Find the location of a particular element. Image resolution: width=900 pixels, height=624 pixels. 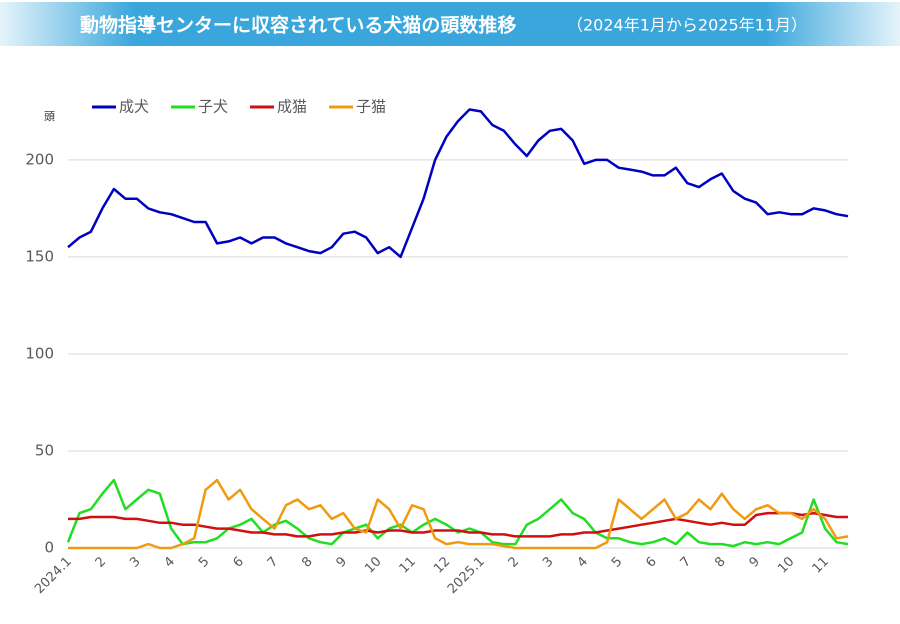

y-tick-label: 100 is located at coordinates (39, 353).